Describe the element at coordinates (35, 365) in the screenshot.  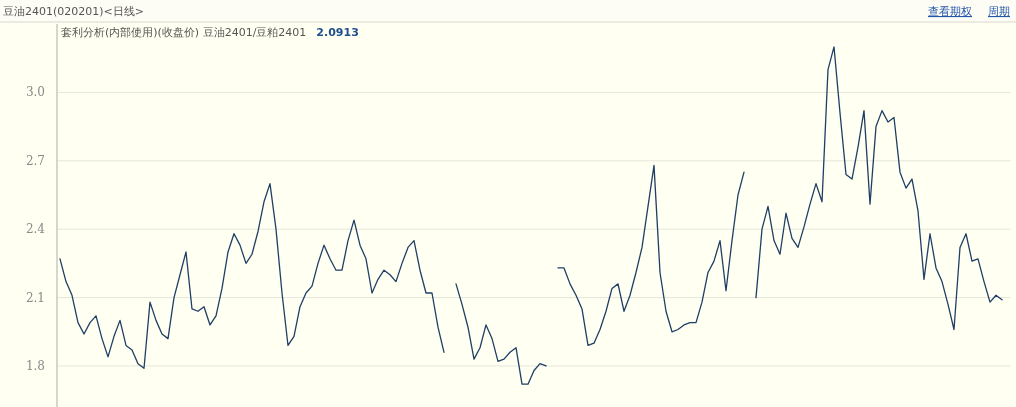
I see `y-tick-label: 1.8` at that location.